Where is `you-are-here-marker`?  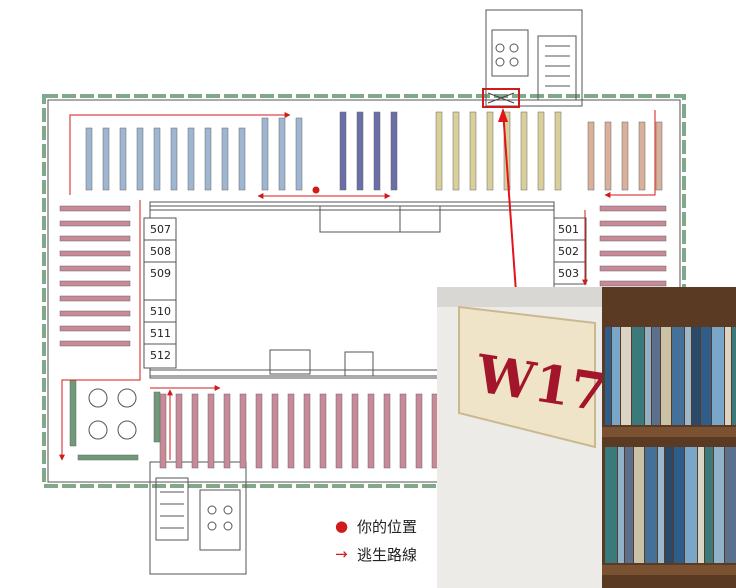
you-are-here-marker is located at coordinates (316, 190).